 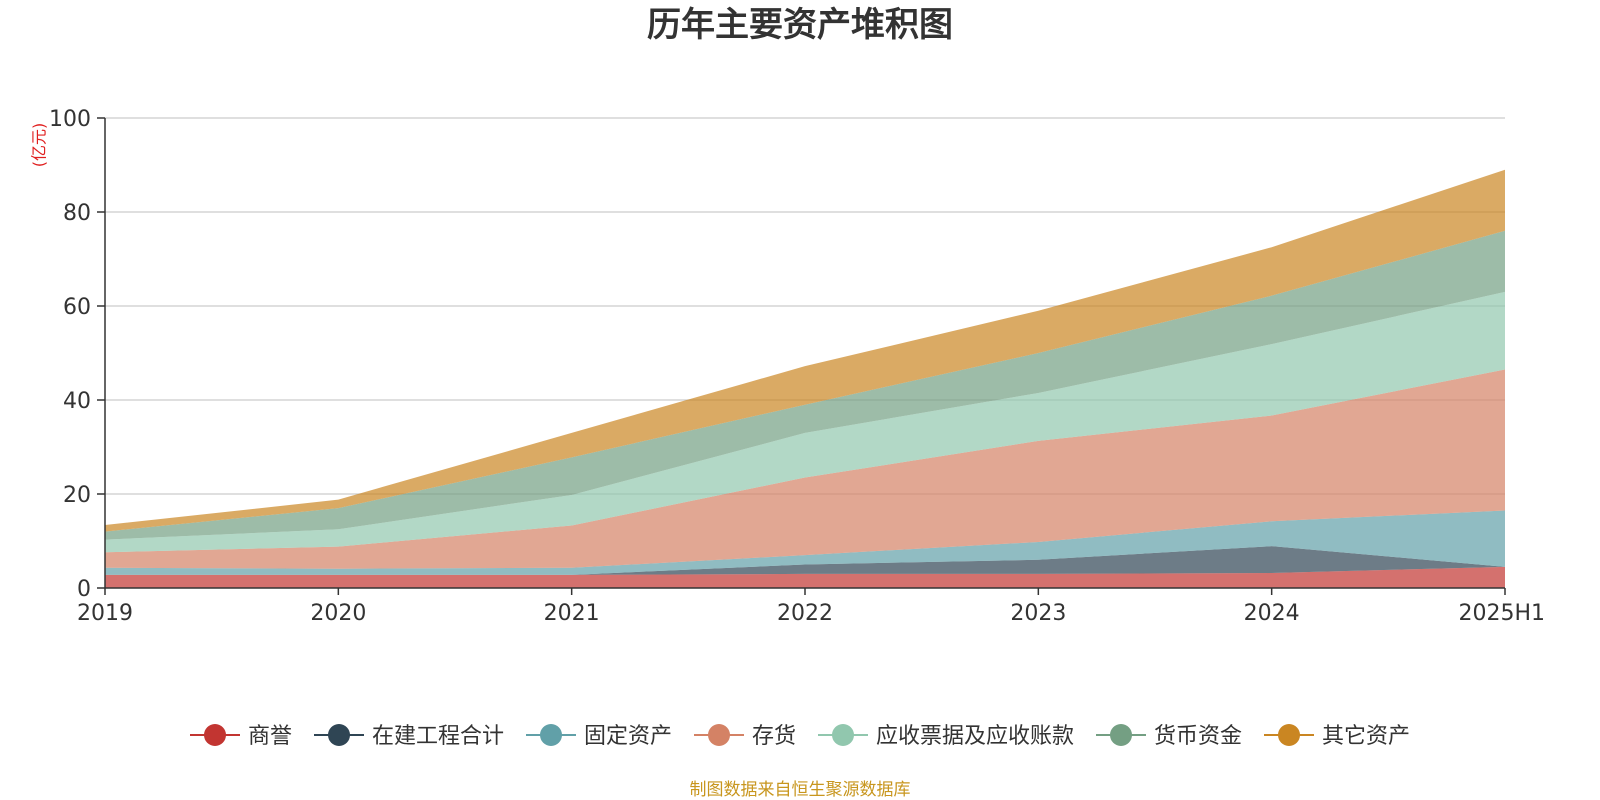 What do you see at coordinates (975, 736) in the screenshot?
I see `legend-label: 应收票据及应收账款` at bounding box center [975, 736].